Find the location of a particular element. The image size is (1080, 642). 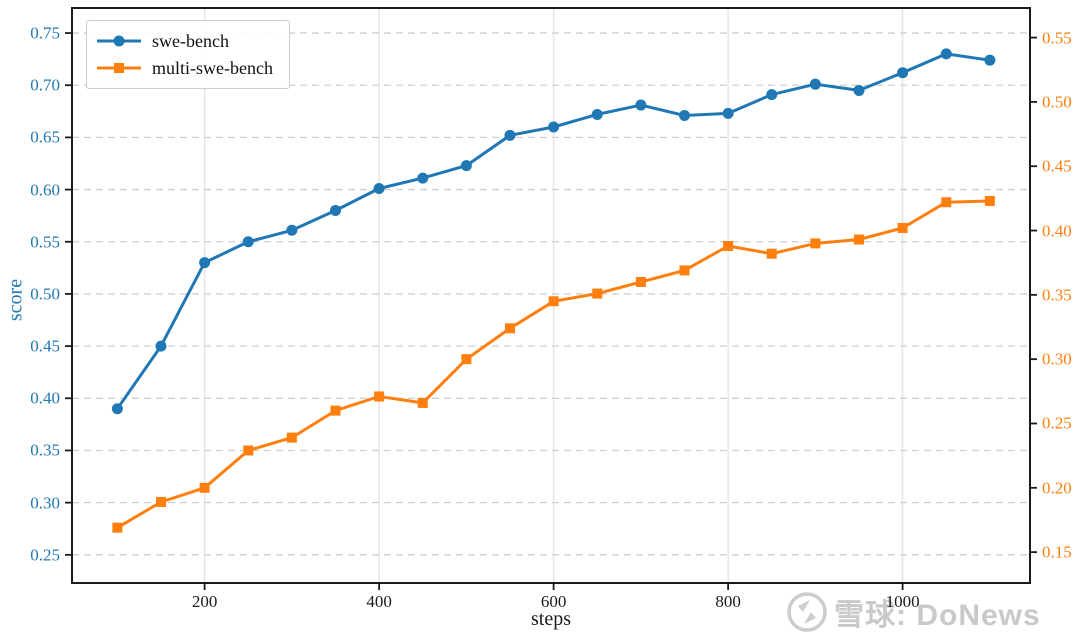

y-right-tick-label: 0.35 is located at coordinates (1057, 295).